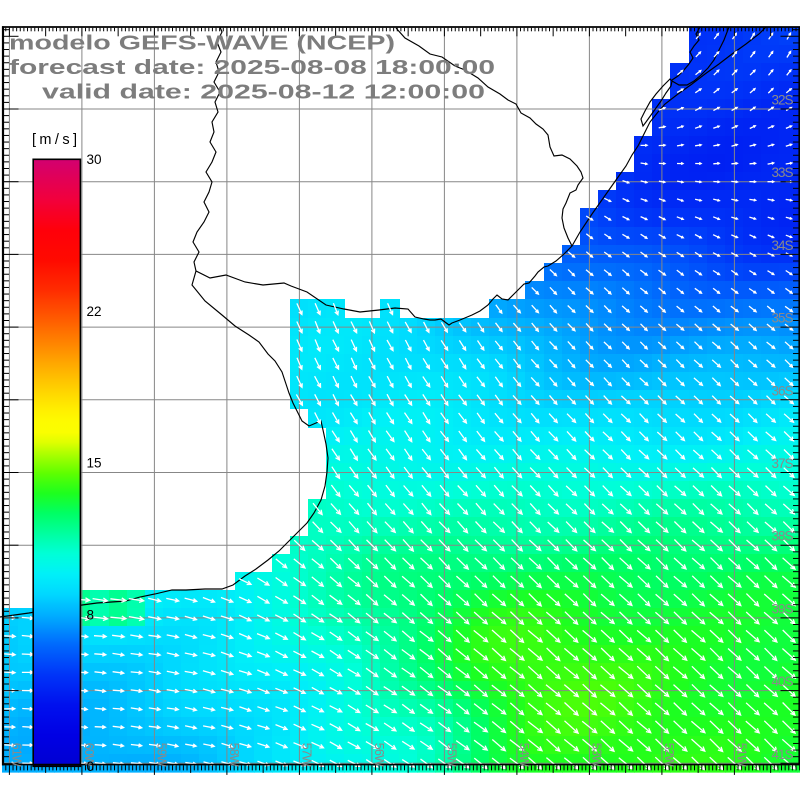 The height and width of the screenshot is (805, 800). I want to click on svg-text: 52W, so click(669, 755).